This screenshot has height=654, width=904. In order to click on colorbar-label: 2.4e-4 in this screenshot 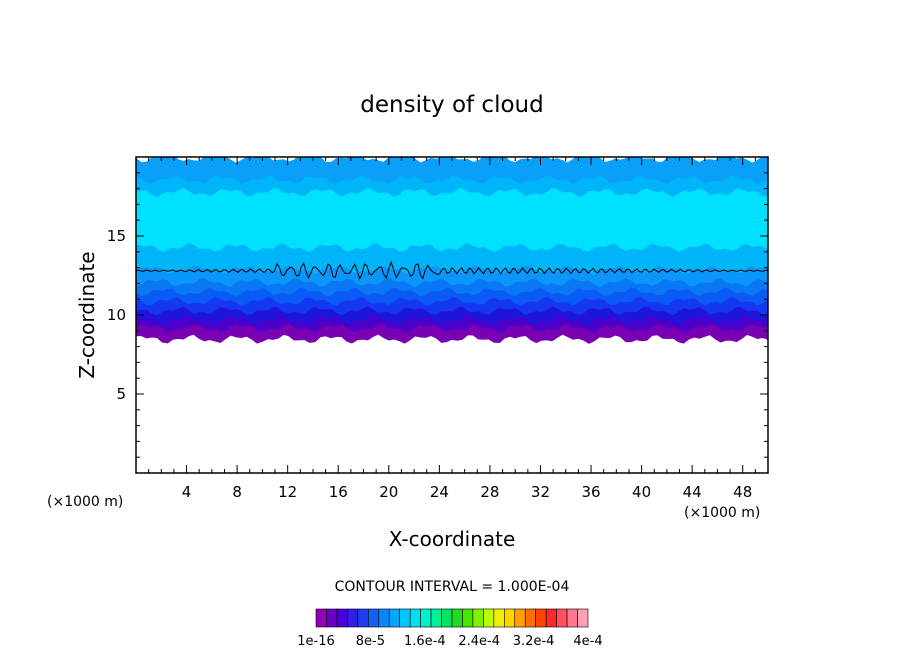, I will do `click(479, 641)`.